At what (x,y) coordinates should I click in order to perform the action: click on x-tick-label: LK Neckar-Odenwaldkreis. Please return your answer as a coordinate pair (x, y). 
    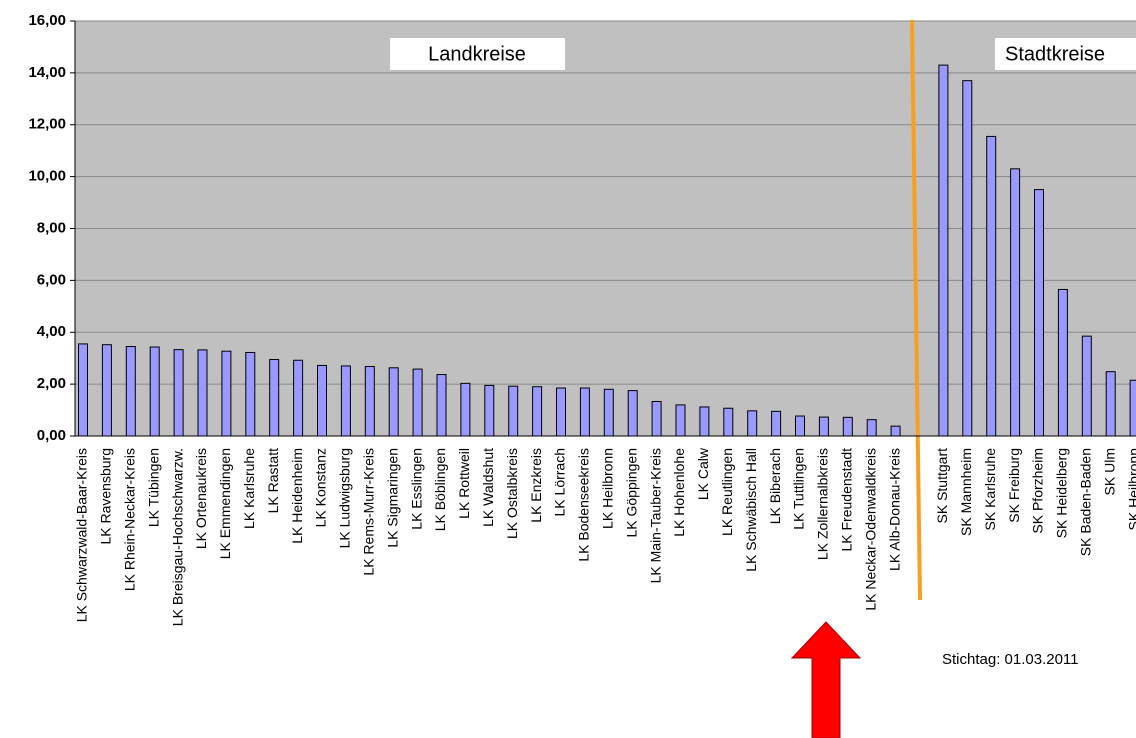
    Looking at the image, I should click on (870, 529).